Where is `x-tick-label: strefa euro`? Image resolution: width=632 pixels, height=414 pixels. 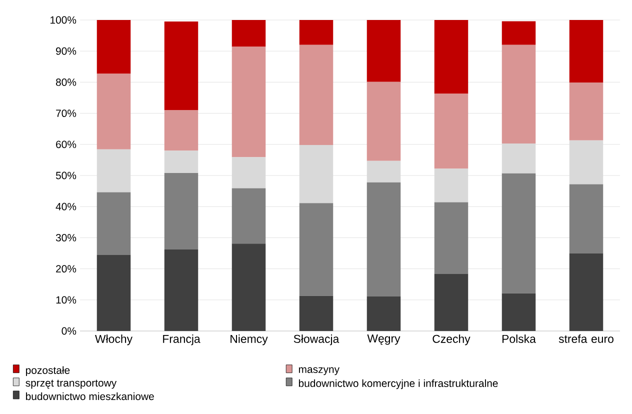 x-tick-label: strefa euro is located at coordinates (586, 338).